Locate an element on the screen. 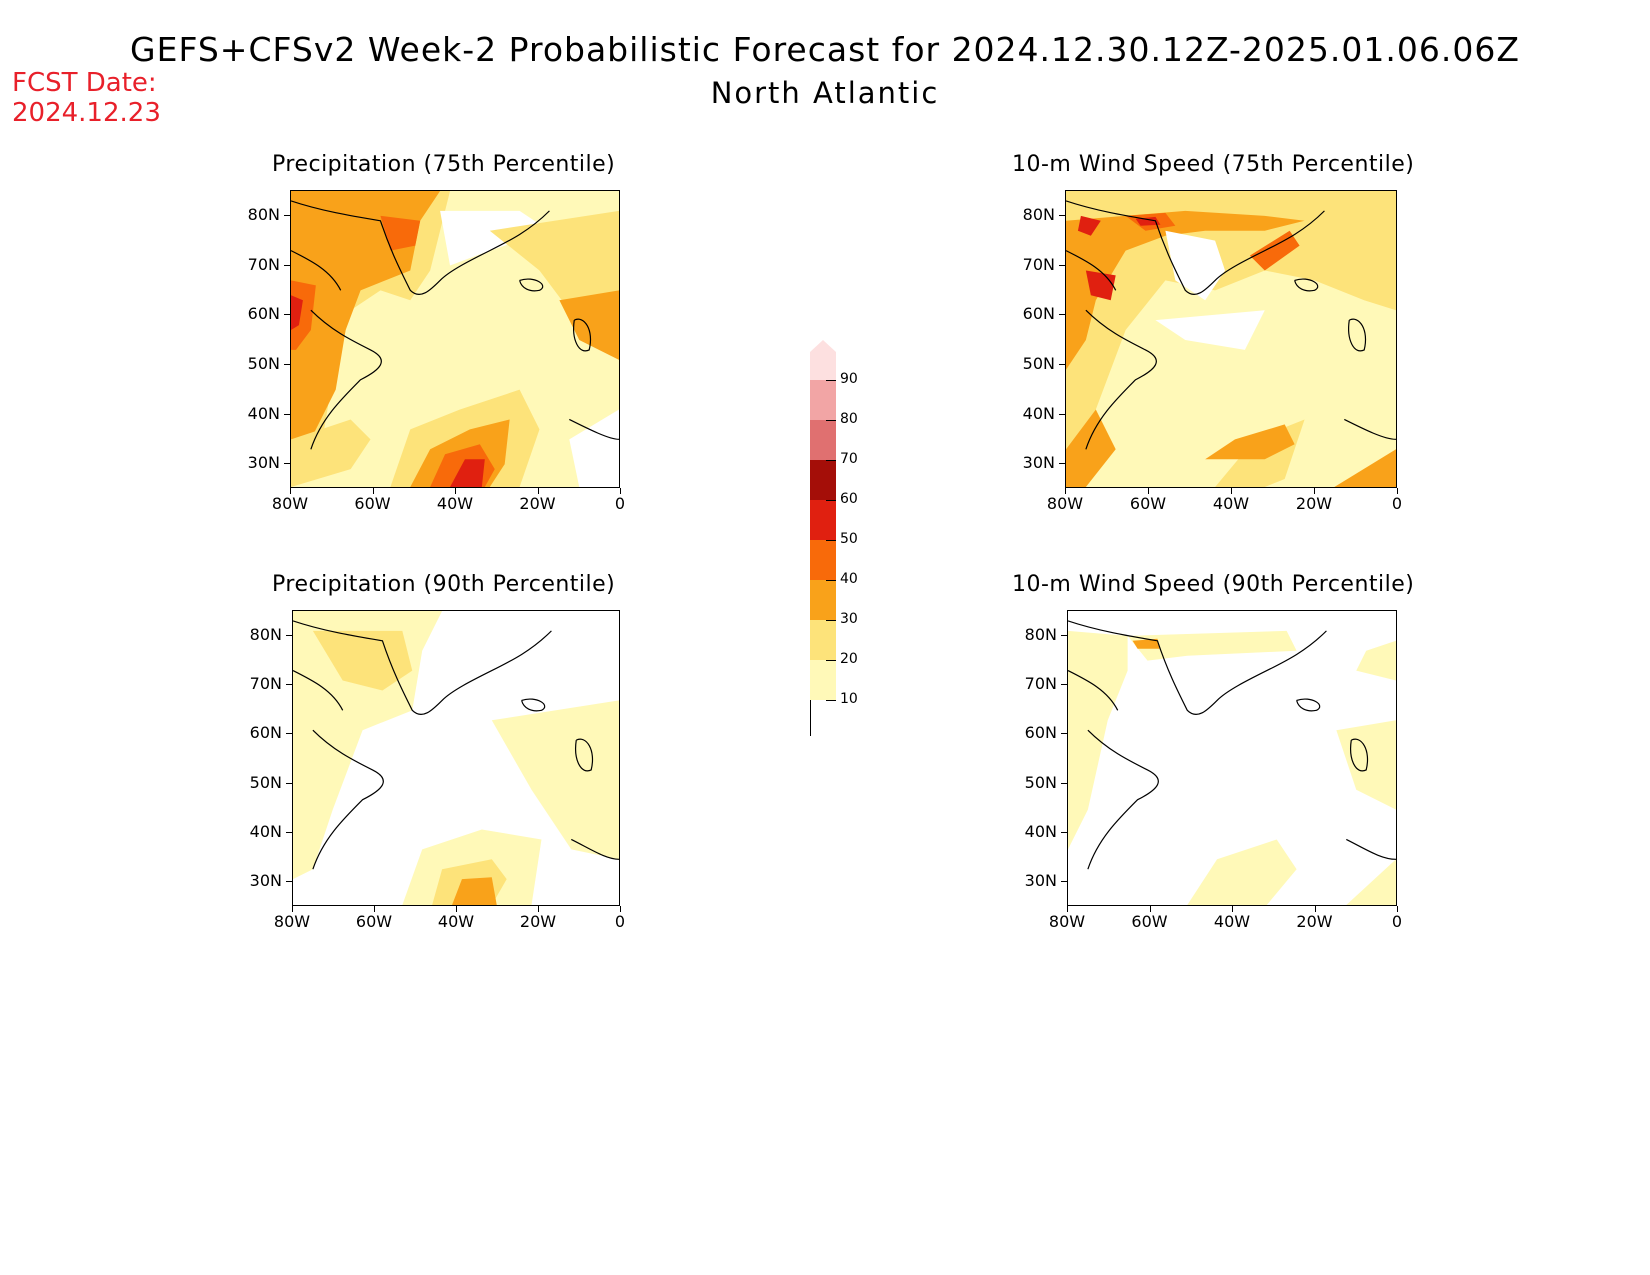  fcst-date-value: 2024.12.23 is located at coordinates (86, 113).